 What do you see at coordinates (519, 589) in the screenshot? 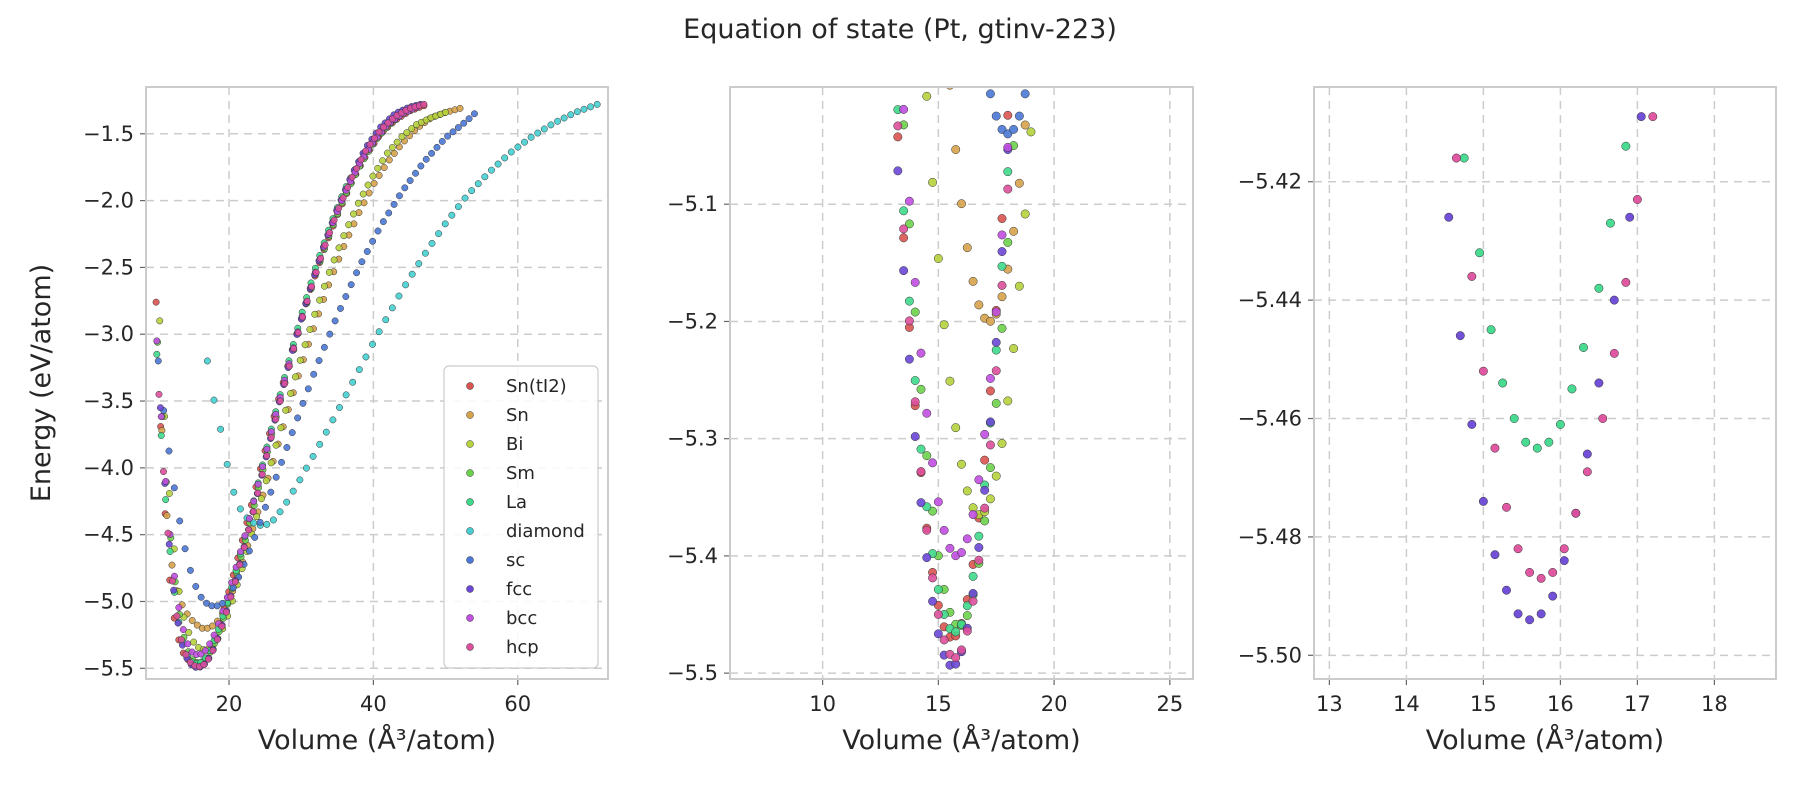
I see `legend-label: fcc` at bounding box center [519, 589].